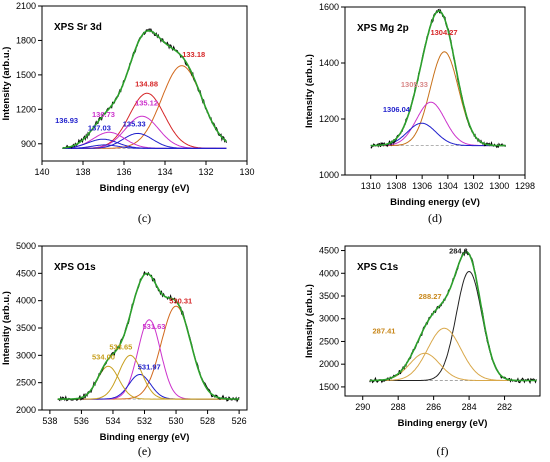 Image resolution: width=550 pixels, height=462 pixels. What do you see at coordinates (180, 300) in the screenshot?
I see `peak-label: 530.31` at bounding box center [180, 300].